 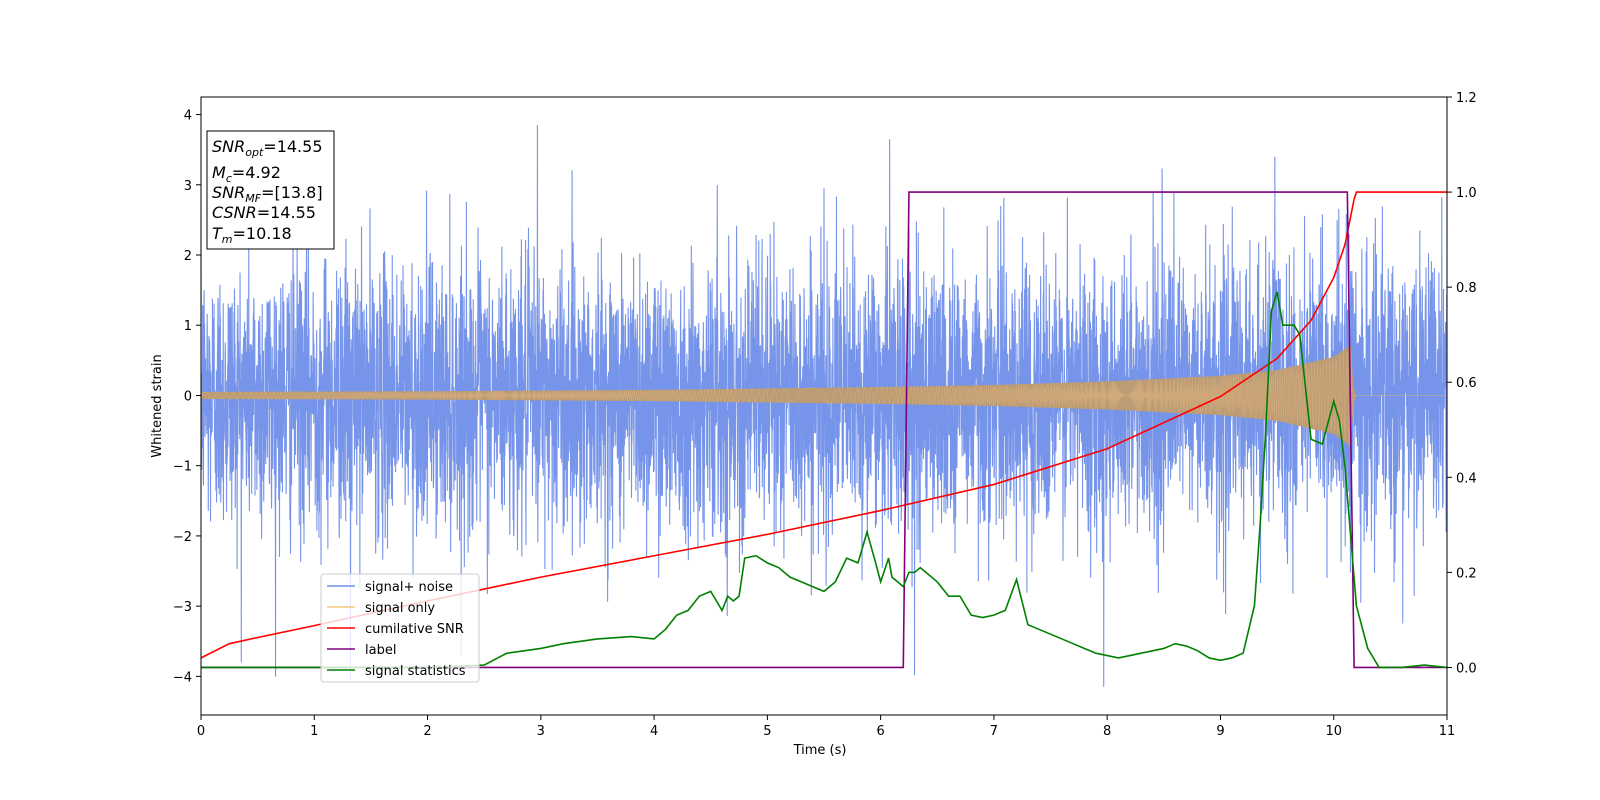 I want to click on y-tick-label: 2, so click(x=188, y=256).